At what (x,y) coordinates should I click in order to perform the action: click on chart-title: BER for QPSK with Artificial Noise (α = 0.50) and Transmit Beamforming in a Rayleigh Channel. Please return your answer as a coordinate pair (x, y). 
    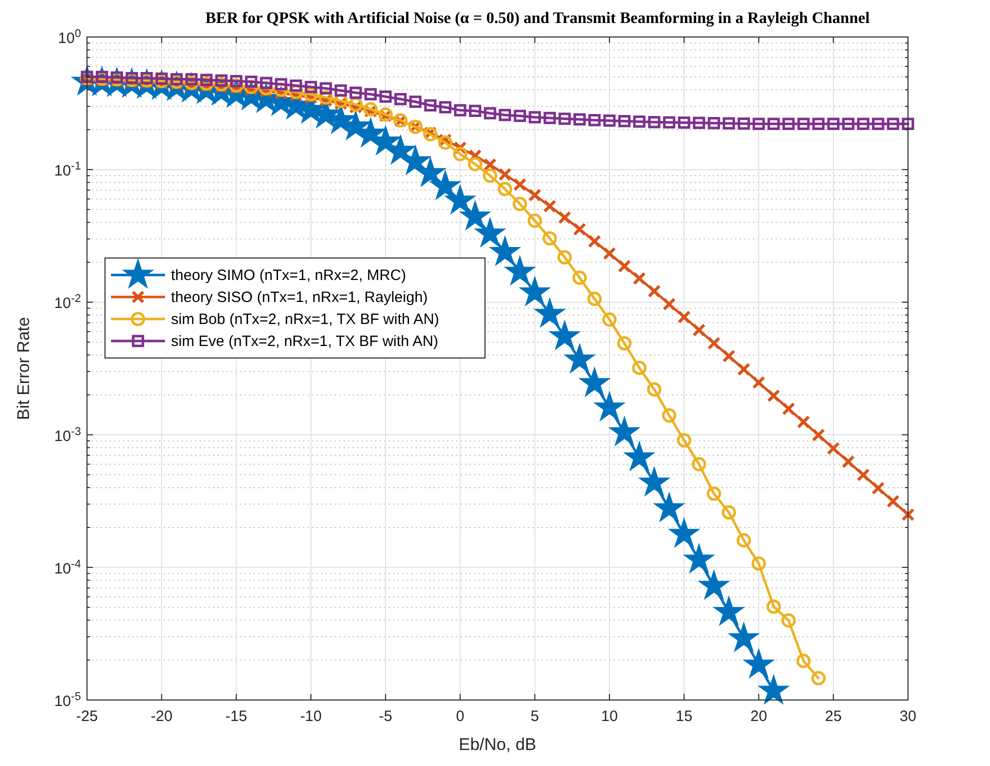
    Looking at the image, I should click on (537, 18).